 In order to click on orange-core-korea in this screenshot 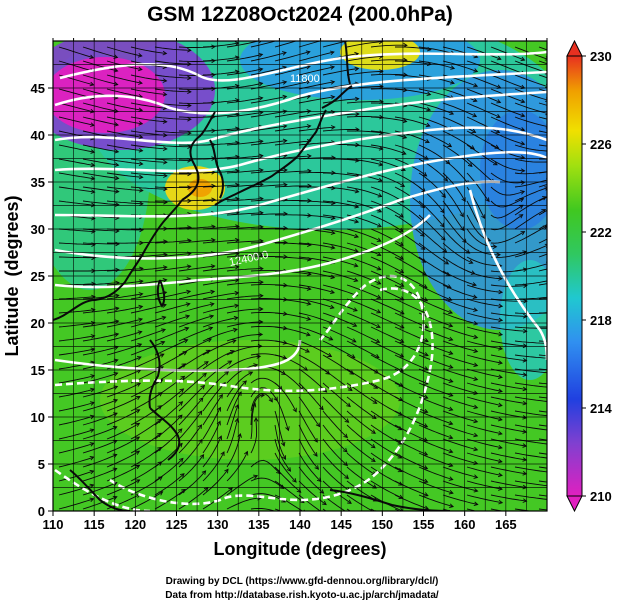, I will do `click(200, 188)`.